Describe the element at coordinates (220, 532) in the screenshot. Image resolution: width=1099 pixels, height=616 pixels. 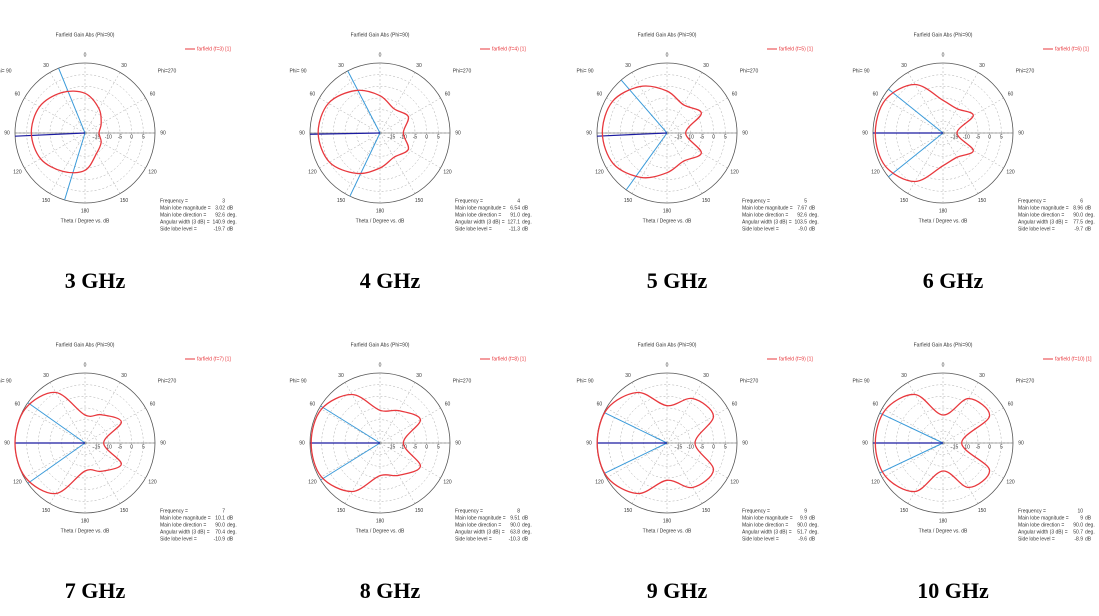
I see `info-value: 70.4` at that location.